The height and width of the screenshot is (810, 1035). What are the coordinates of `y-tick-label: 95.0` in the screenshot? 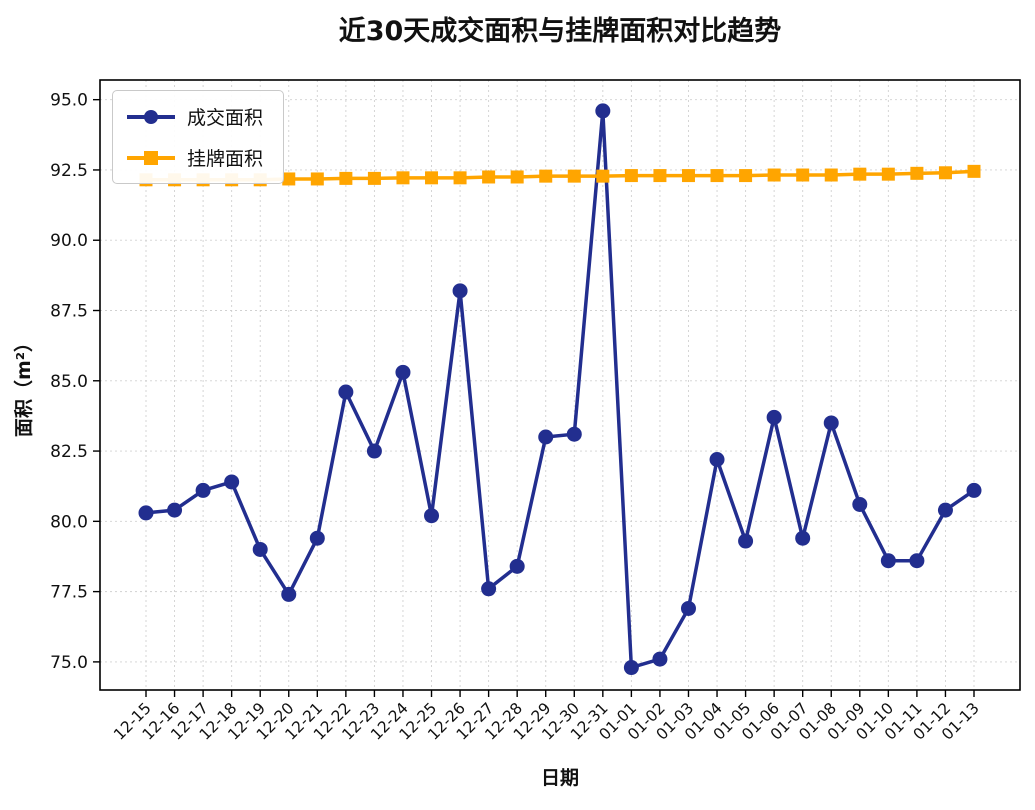 It's located at (69, 101).